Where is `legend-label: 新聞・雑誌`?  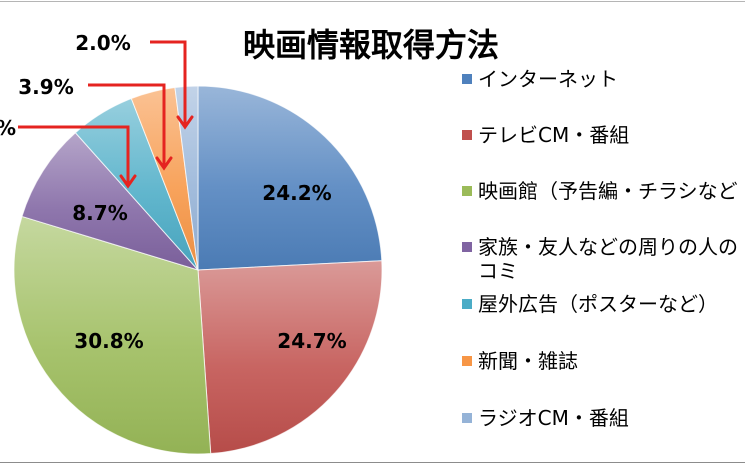
legend-label: 新聞・雑誌 is located at coordinates (611, 361).